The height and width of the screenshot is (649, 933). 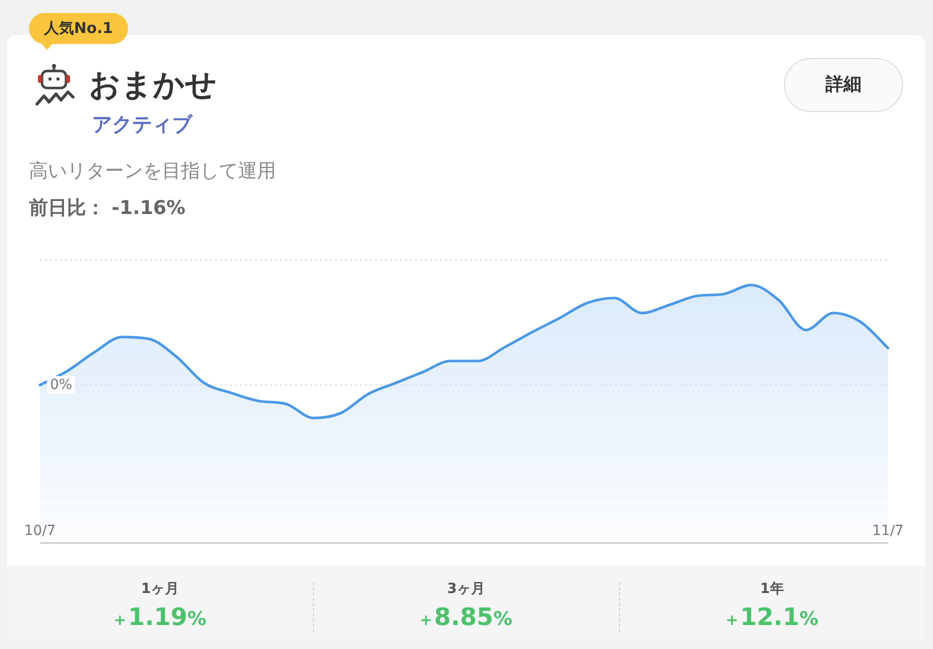 What do you see at coordinates (61, 385) in the screenshot?
I see `ref-line-label: 0%` at bounding box center [61, 385].